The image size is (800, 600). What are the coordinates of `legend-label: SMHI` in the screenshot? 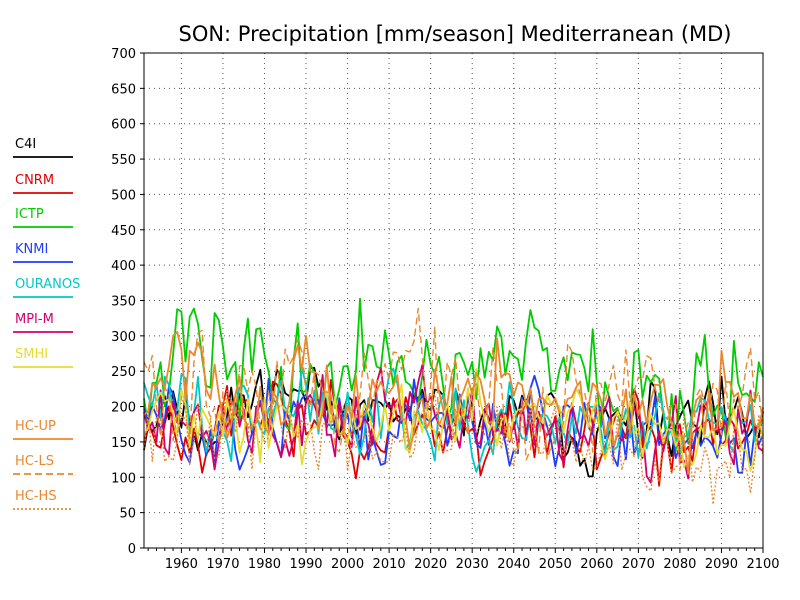 It's located at (31, 354).